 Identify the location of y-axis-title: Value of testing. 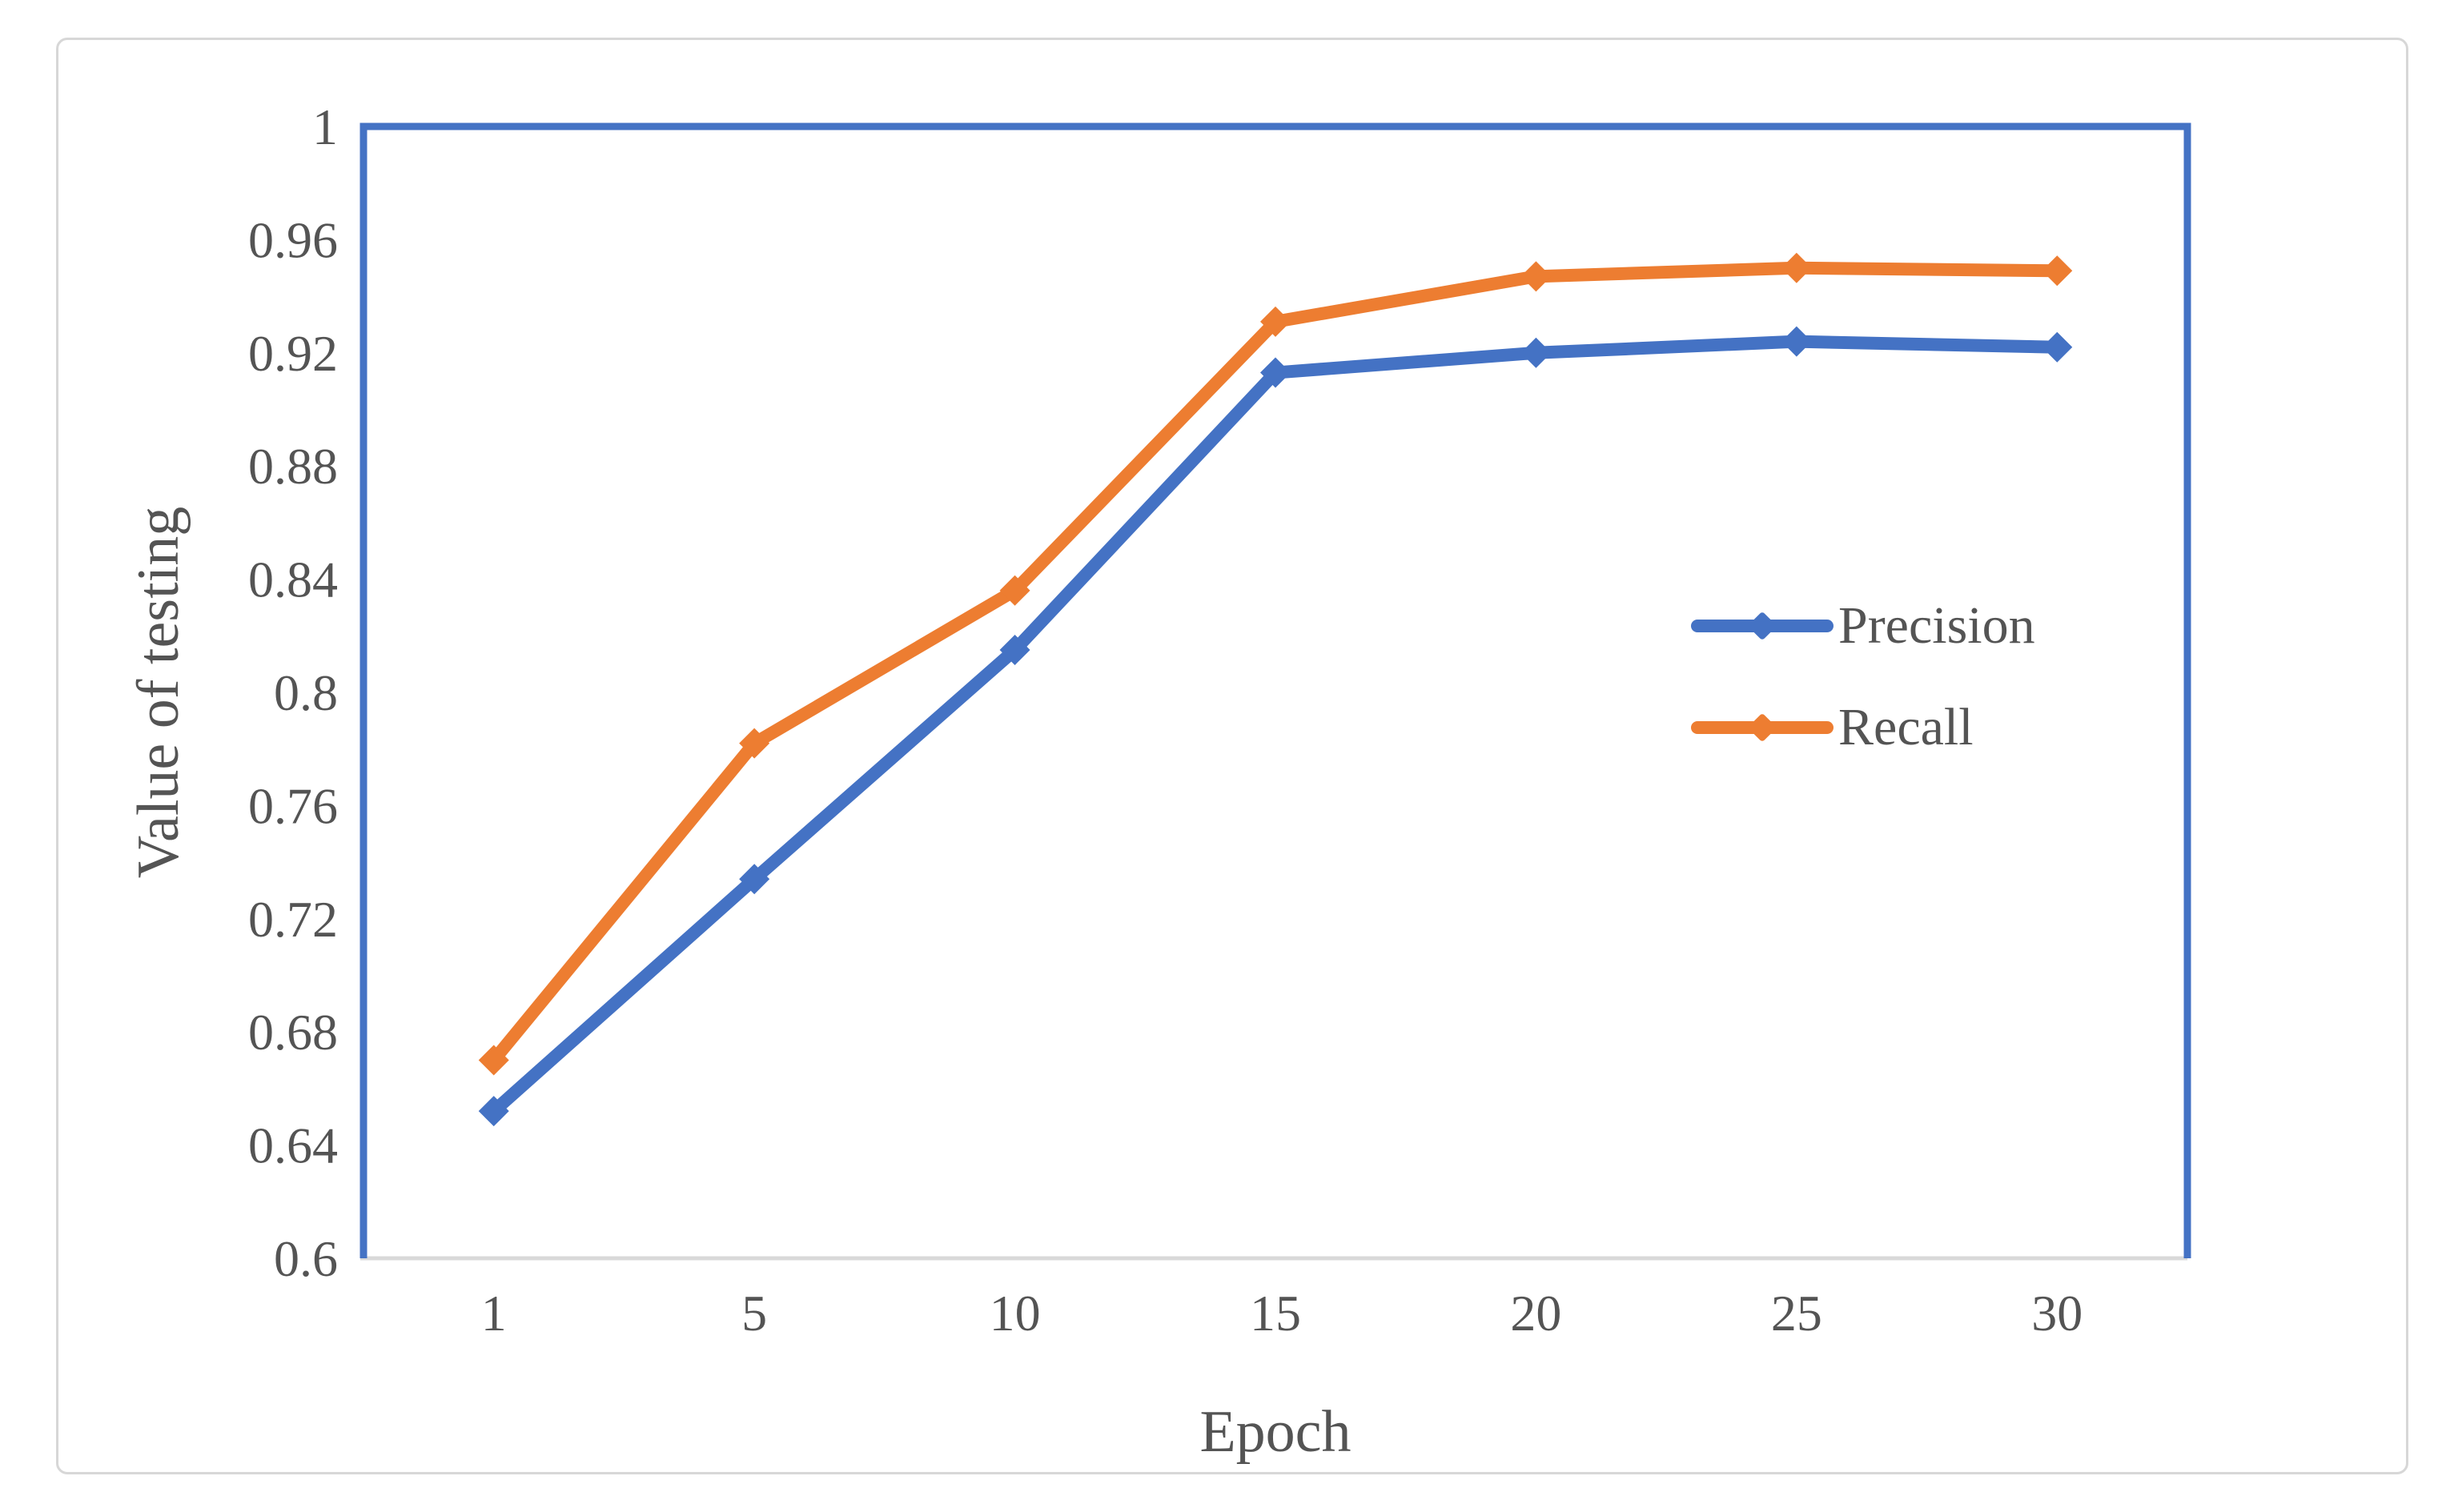
(159, 693).